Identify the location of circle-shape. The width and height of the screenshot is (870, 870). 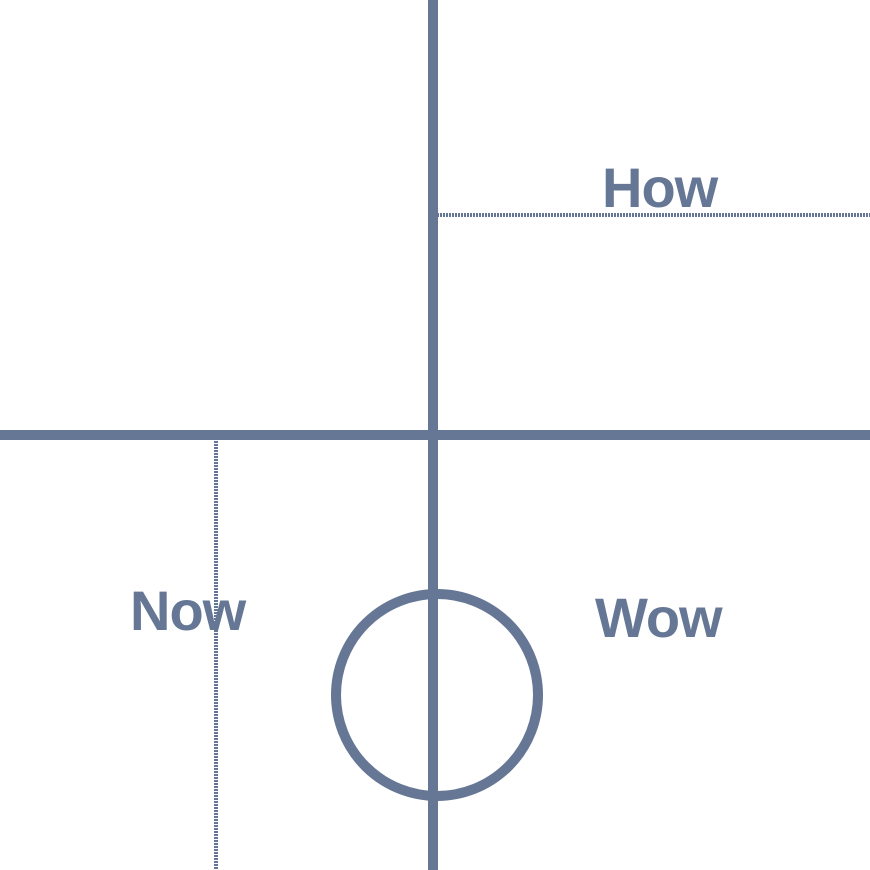
(437, 695).